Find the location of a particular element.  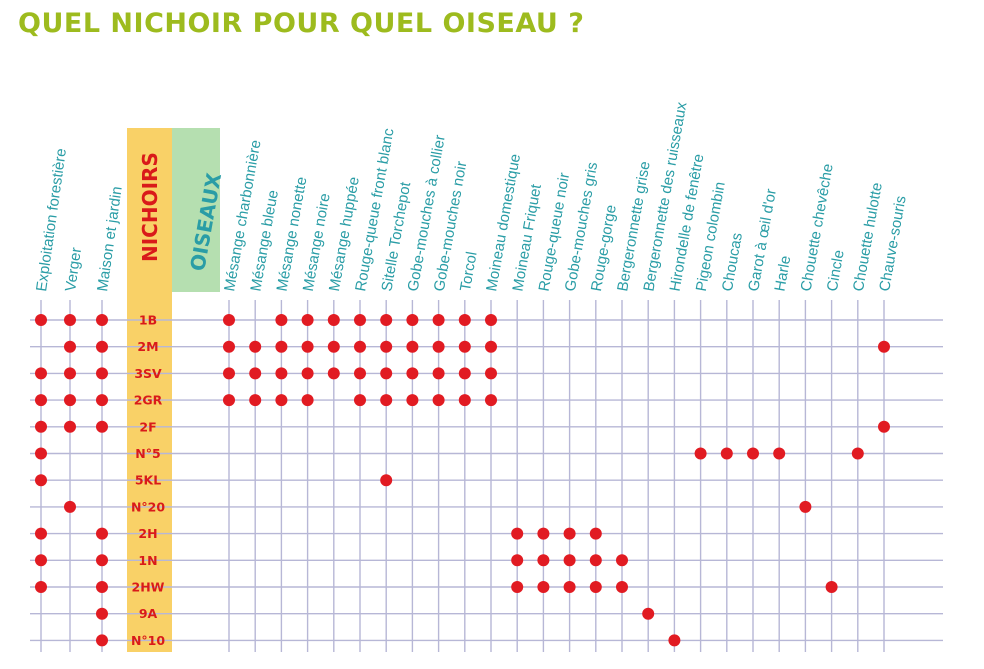

bird-label: Torcol is located at coordinates (469, 271).